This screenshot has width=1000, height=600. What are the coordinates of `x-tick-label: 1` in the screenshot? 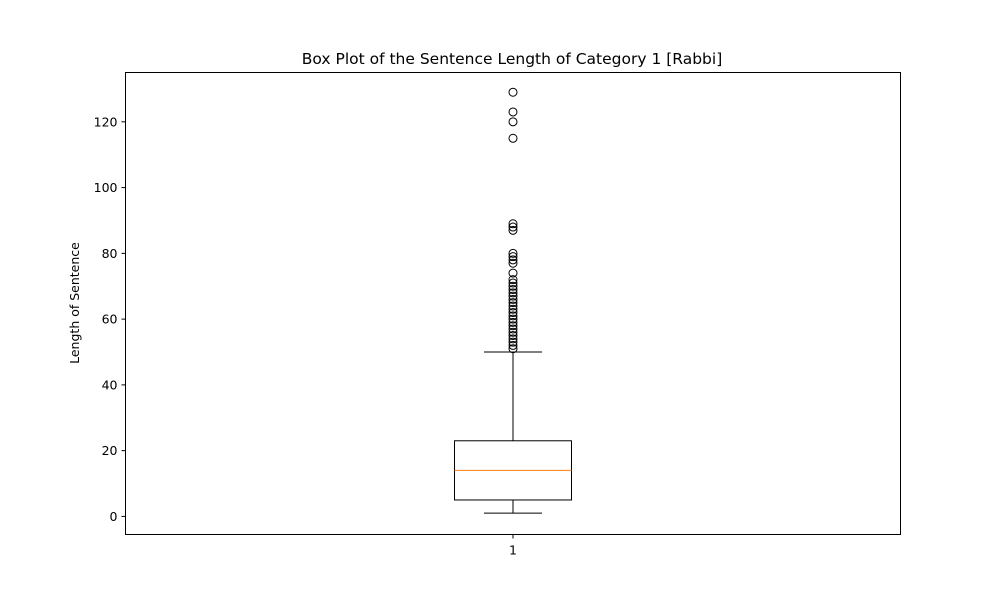 It's located at (513, 550).